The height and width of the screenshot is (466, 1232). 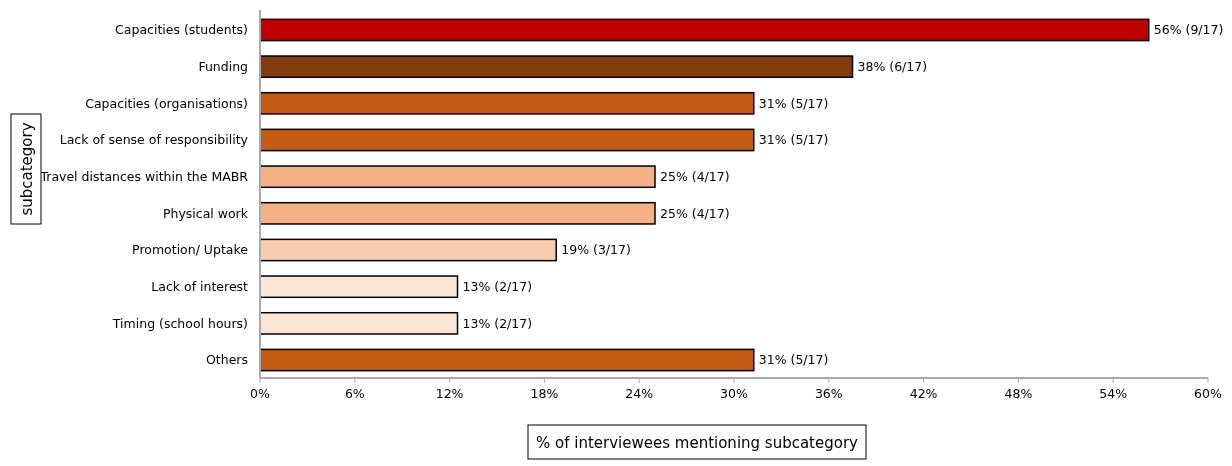 What do you see at coordinates (223, 67) in the screenshot?
I see `y-tick-label: Funding` at bounding box center [223, 67].